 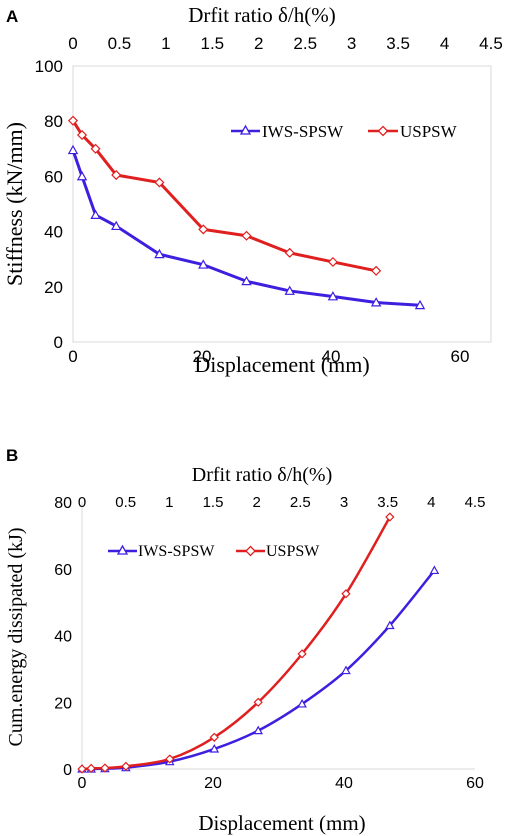 What do you see at coordinates (12, 455) in the screenshot?
I see `panel-label: B` at bounding box center [12, 455].